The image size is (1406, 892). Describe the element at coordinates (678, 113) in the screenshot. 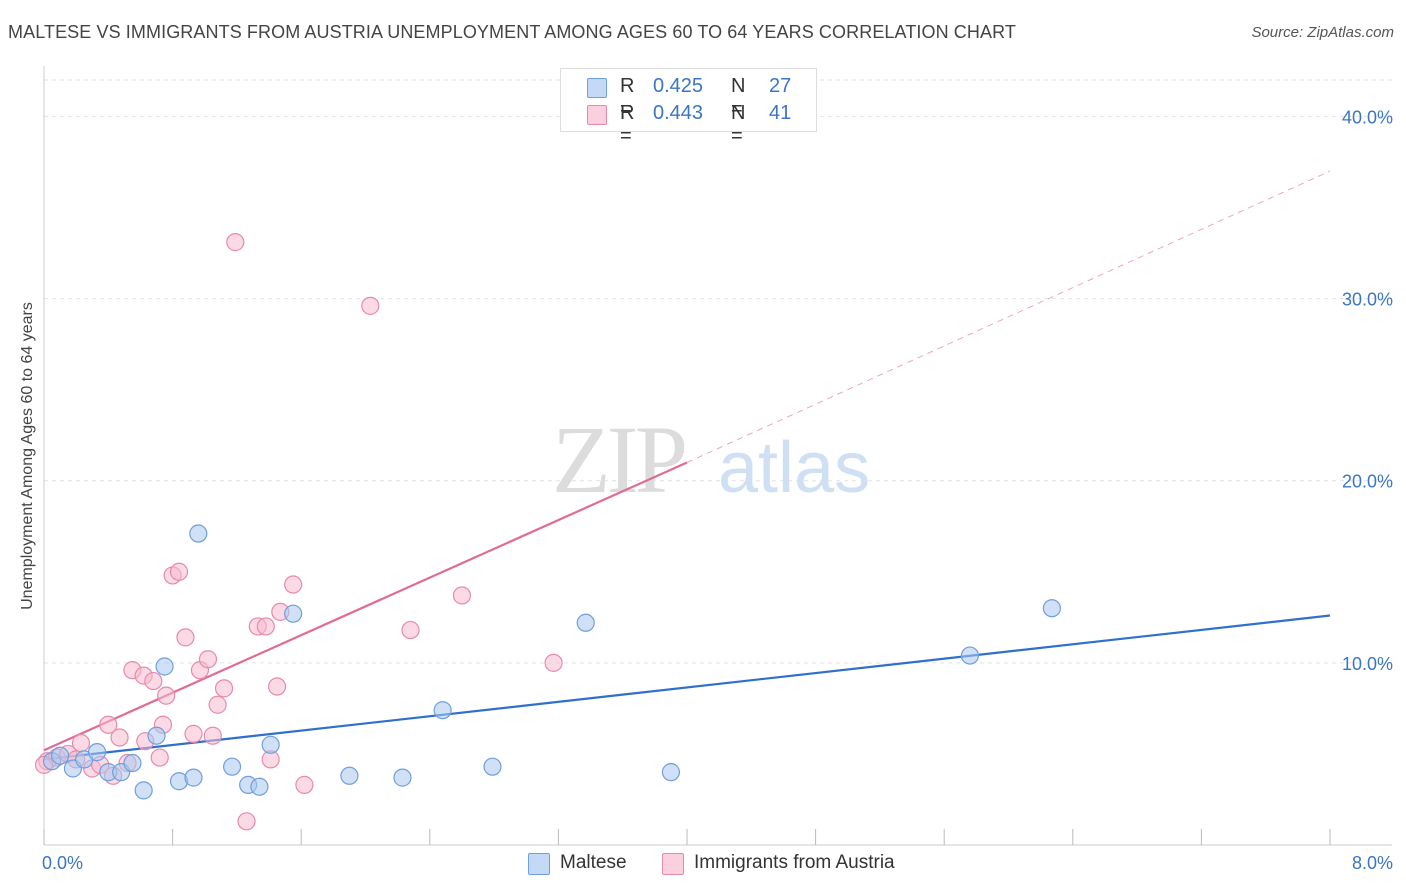

I see `legend-r-value: 0.443` at that location.